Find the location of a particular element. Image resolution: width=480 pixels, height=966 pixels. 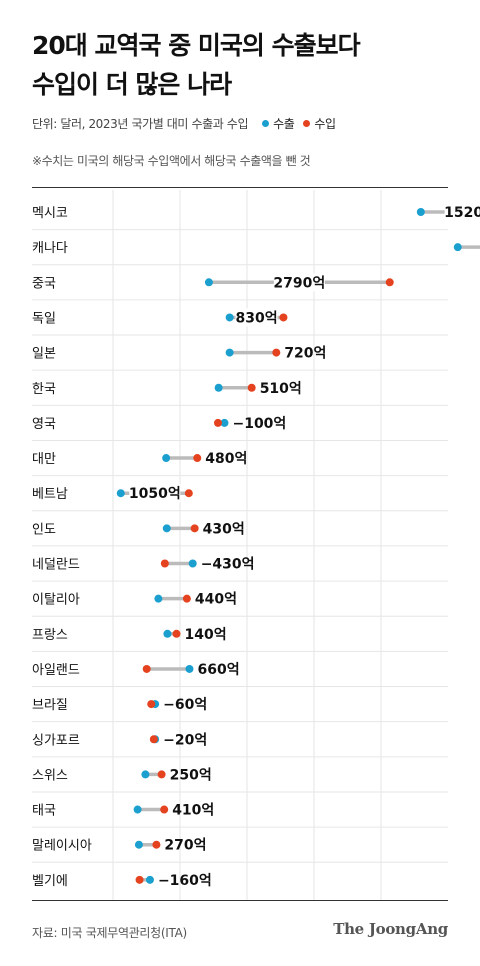

value-label: −100억 is located at coordinates (259, 424).